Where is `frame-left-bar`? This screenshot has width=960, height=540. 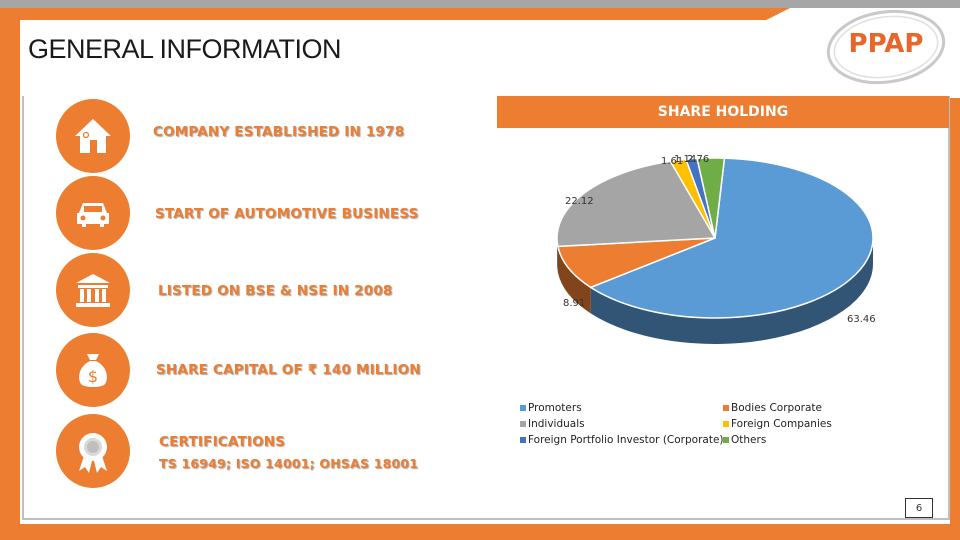
frame-left-bar is located at coordinates (10, 274).